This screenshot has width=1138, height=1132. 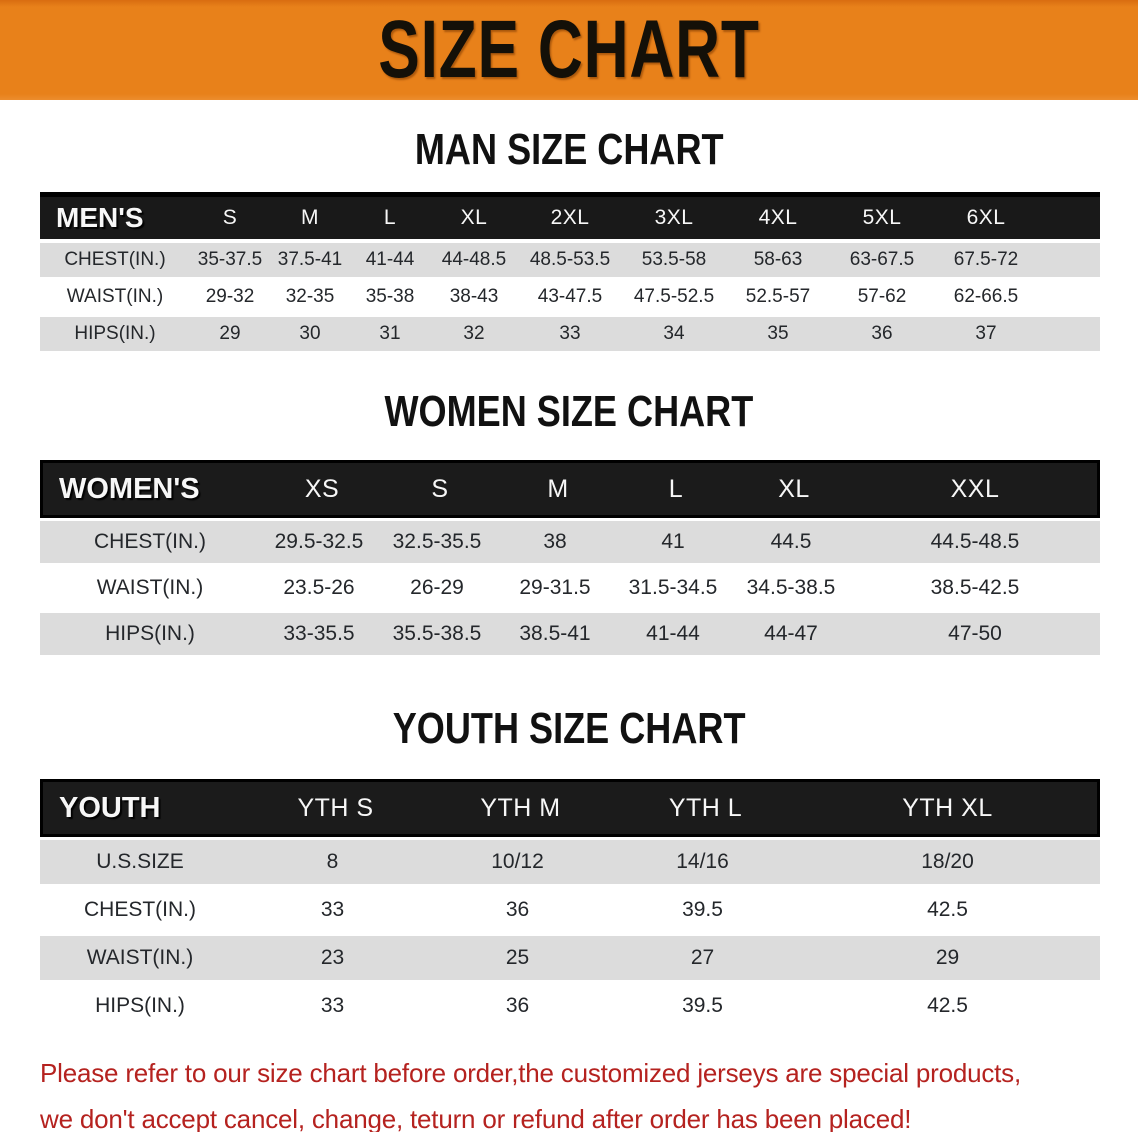 I want to click on table-cell: 47.5-52.5, so click(x=674, y=296).